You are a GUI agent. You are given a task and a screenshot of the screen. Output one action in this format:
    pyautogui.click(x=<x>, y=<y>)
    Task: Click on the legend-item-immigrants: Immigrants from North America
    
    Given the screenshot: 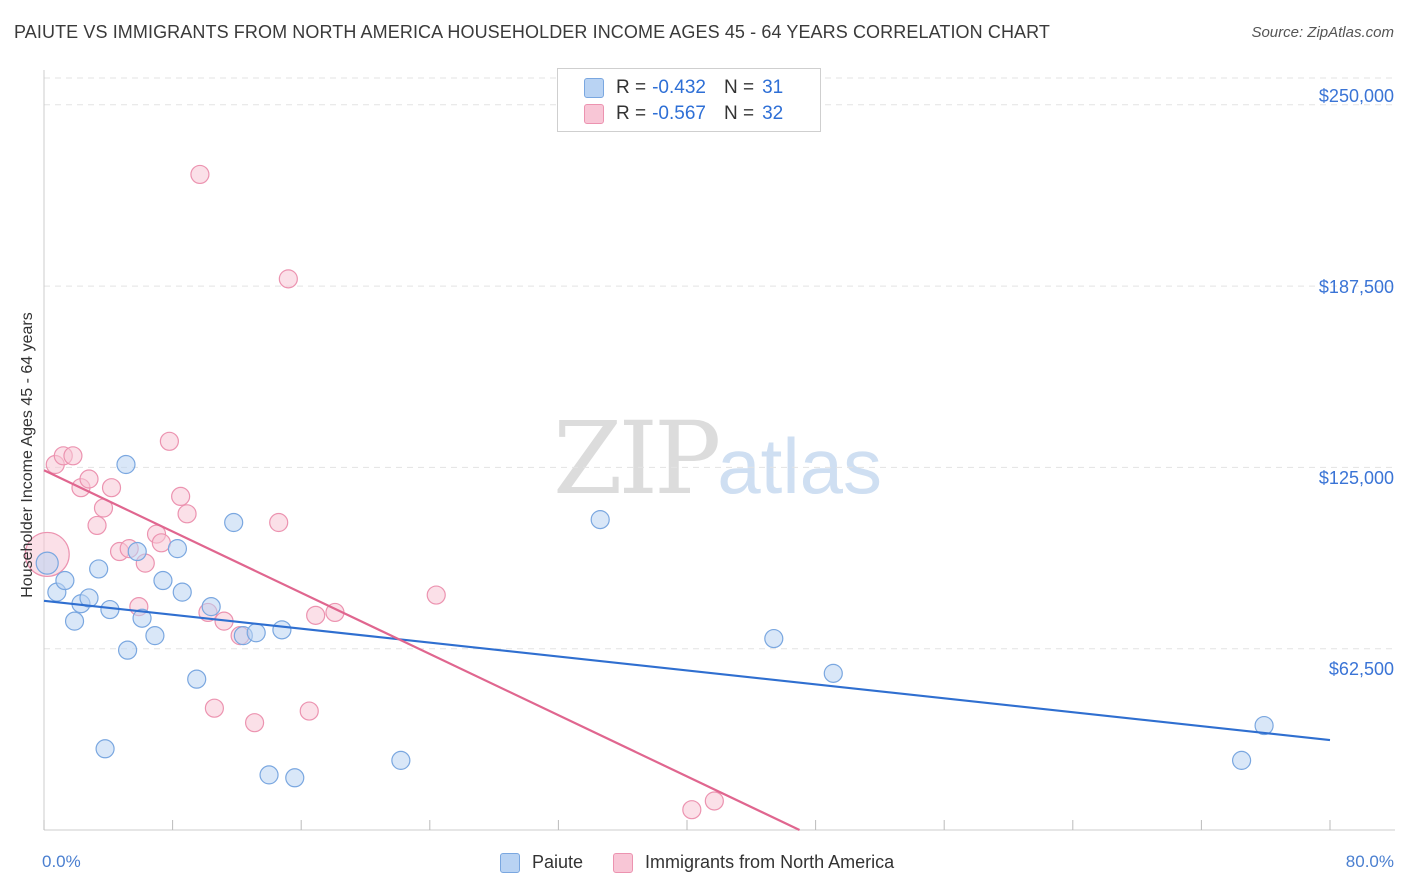 What is the action you would take?
    pyautogui.click(x=753, y=862)
    